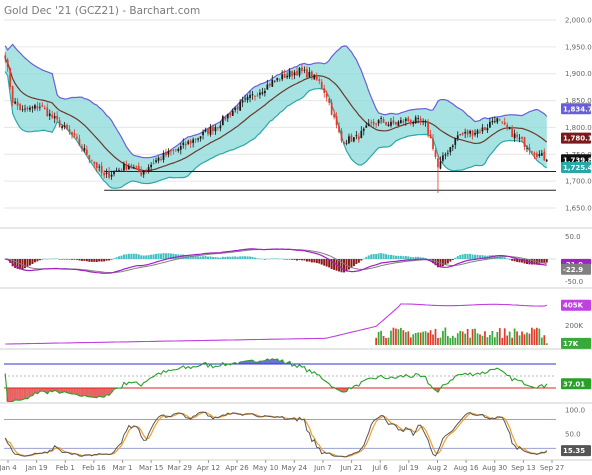 This screenshot has width=592, height=475. I want to click on stochastic-panel, so click(276, 434).